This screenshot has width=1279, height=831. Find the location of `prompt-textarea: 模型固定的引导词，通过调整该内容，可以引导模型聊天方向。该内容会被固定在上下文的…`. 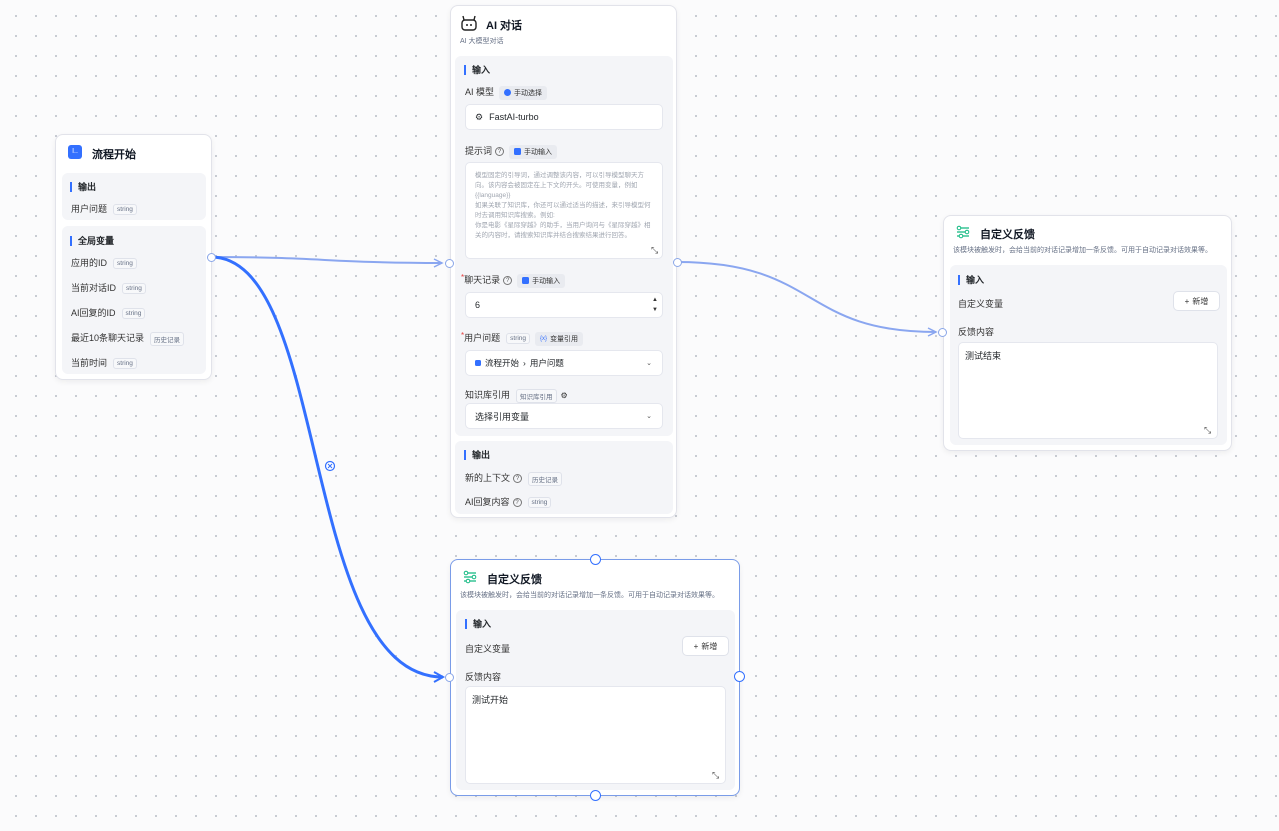

prompt-textarea: 模型固定的引导词，通过调整该内容，可以引导模型聊天方向。该内容会被固定在上下文的… is located at coordinates (564, 210).